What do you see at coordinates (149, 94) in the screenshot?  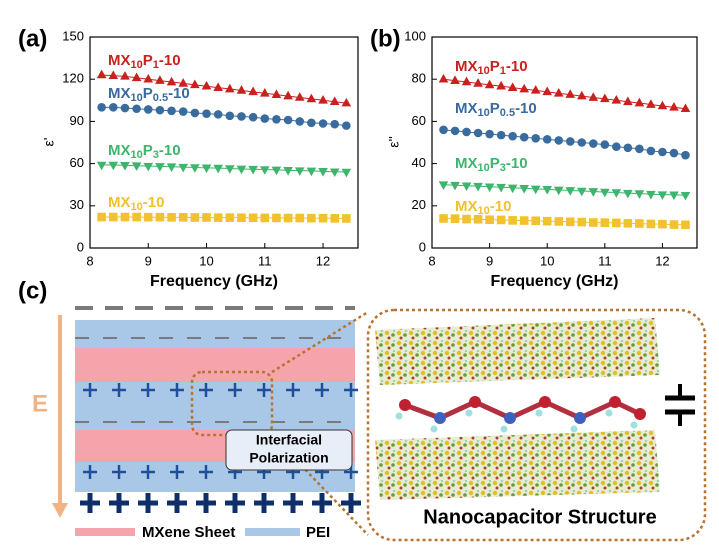 I see `series-label: MX10P0.5-10` at bounding box center [149, 94].